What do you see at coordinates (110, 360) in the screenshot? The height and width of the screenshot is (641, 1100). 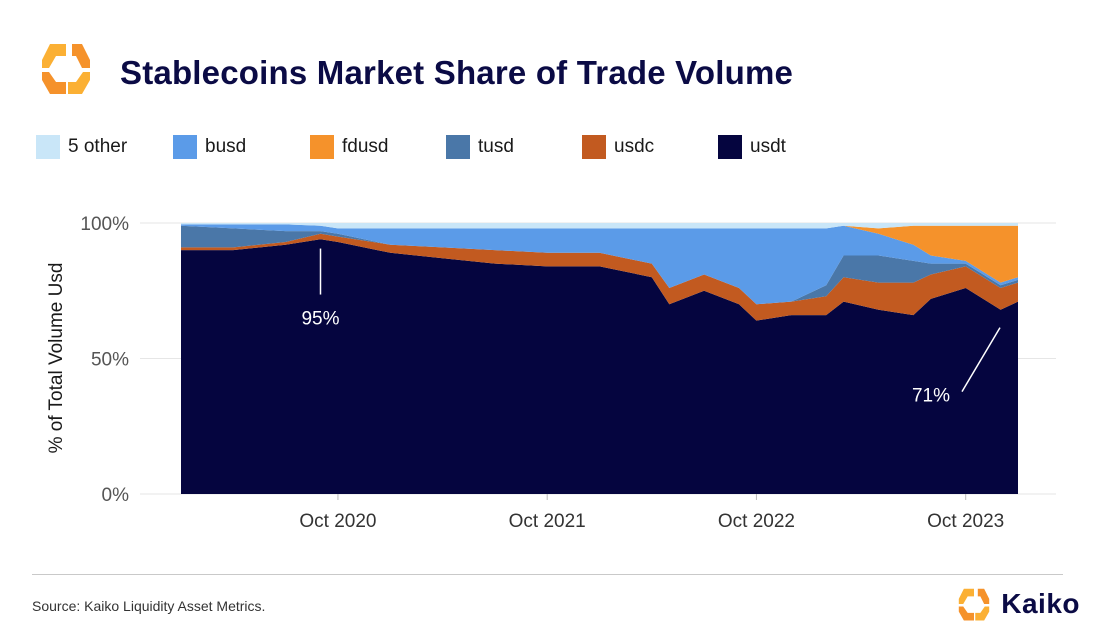 I see `y-tick-label: 50%` at bounding box center [110, 360].